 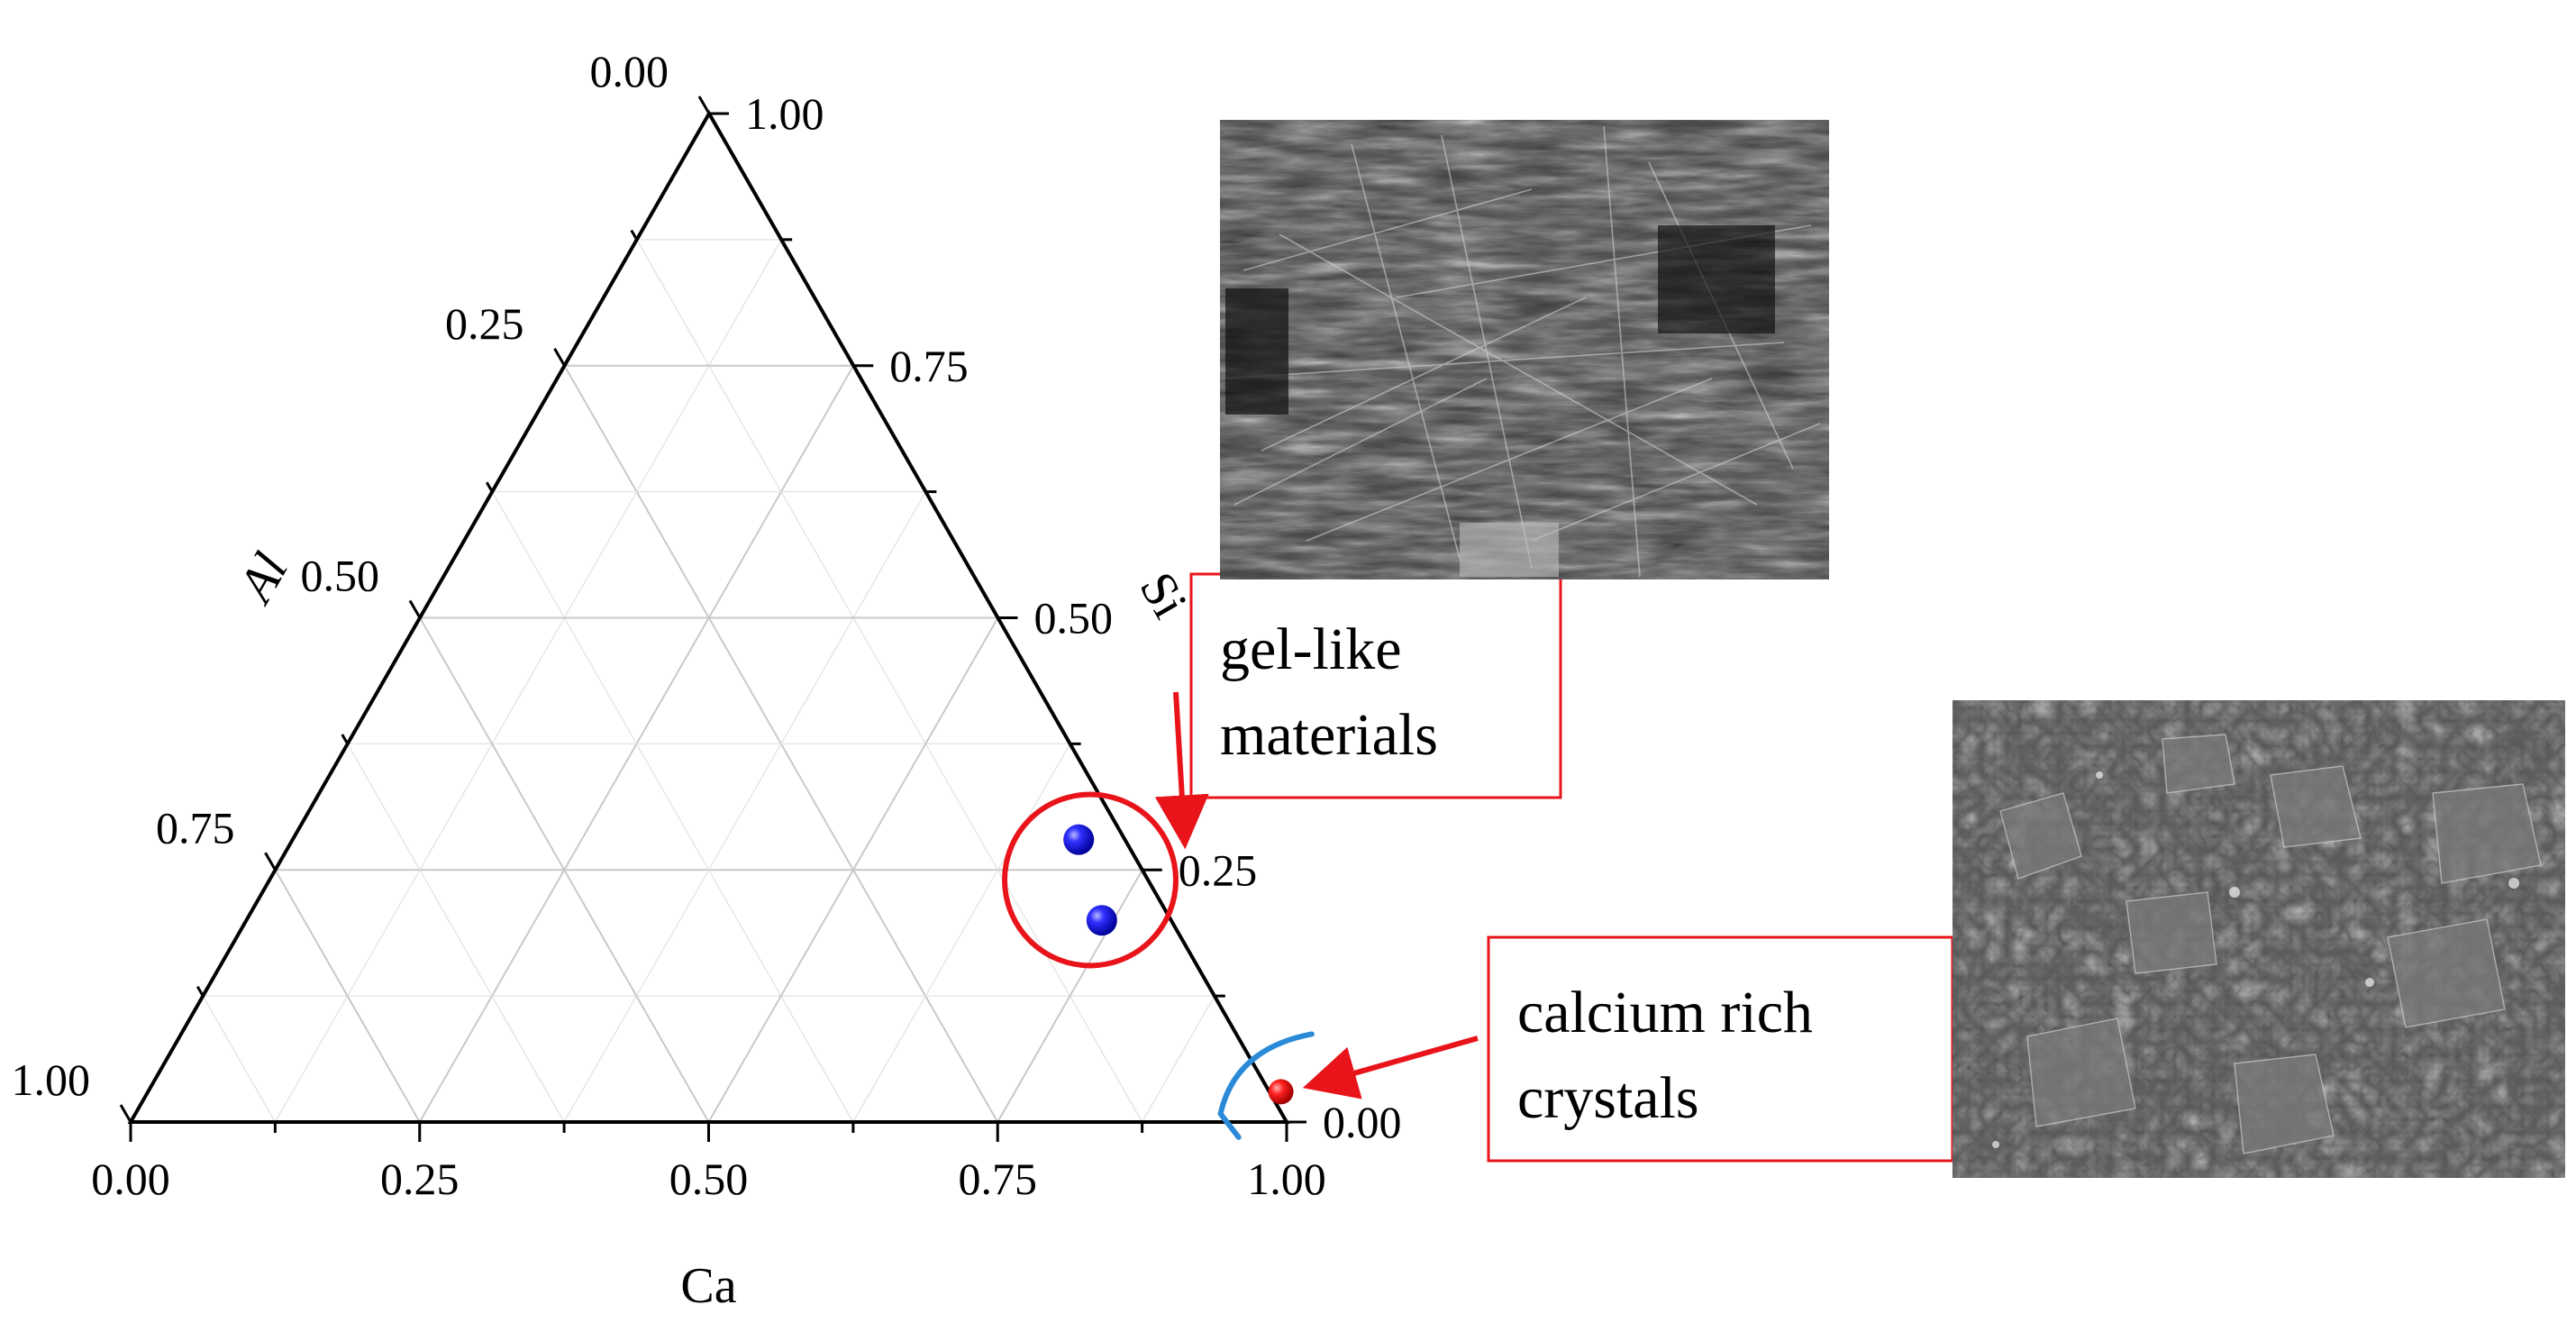 What do you see at coordinates (1524, 349) in the screenshot?
I see `sem-fibrous-image` at bounding box center [1524, 349].